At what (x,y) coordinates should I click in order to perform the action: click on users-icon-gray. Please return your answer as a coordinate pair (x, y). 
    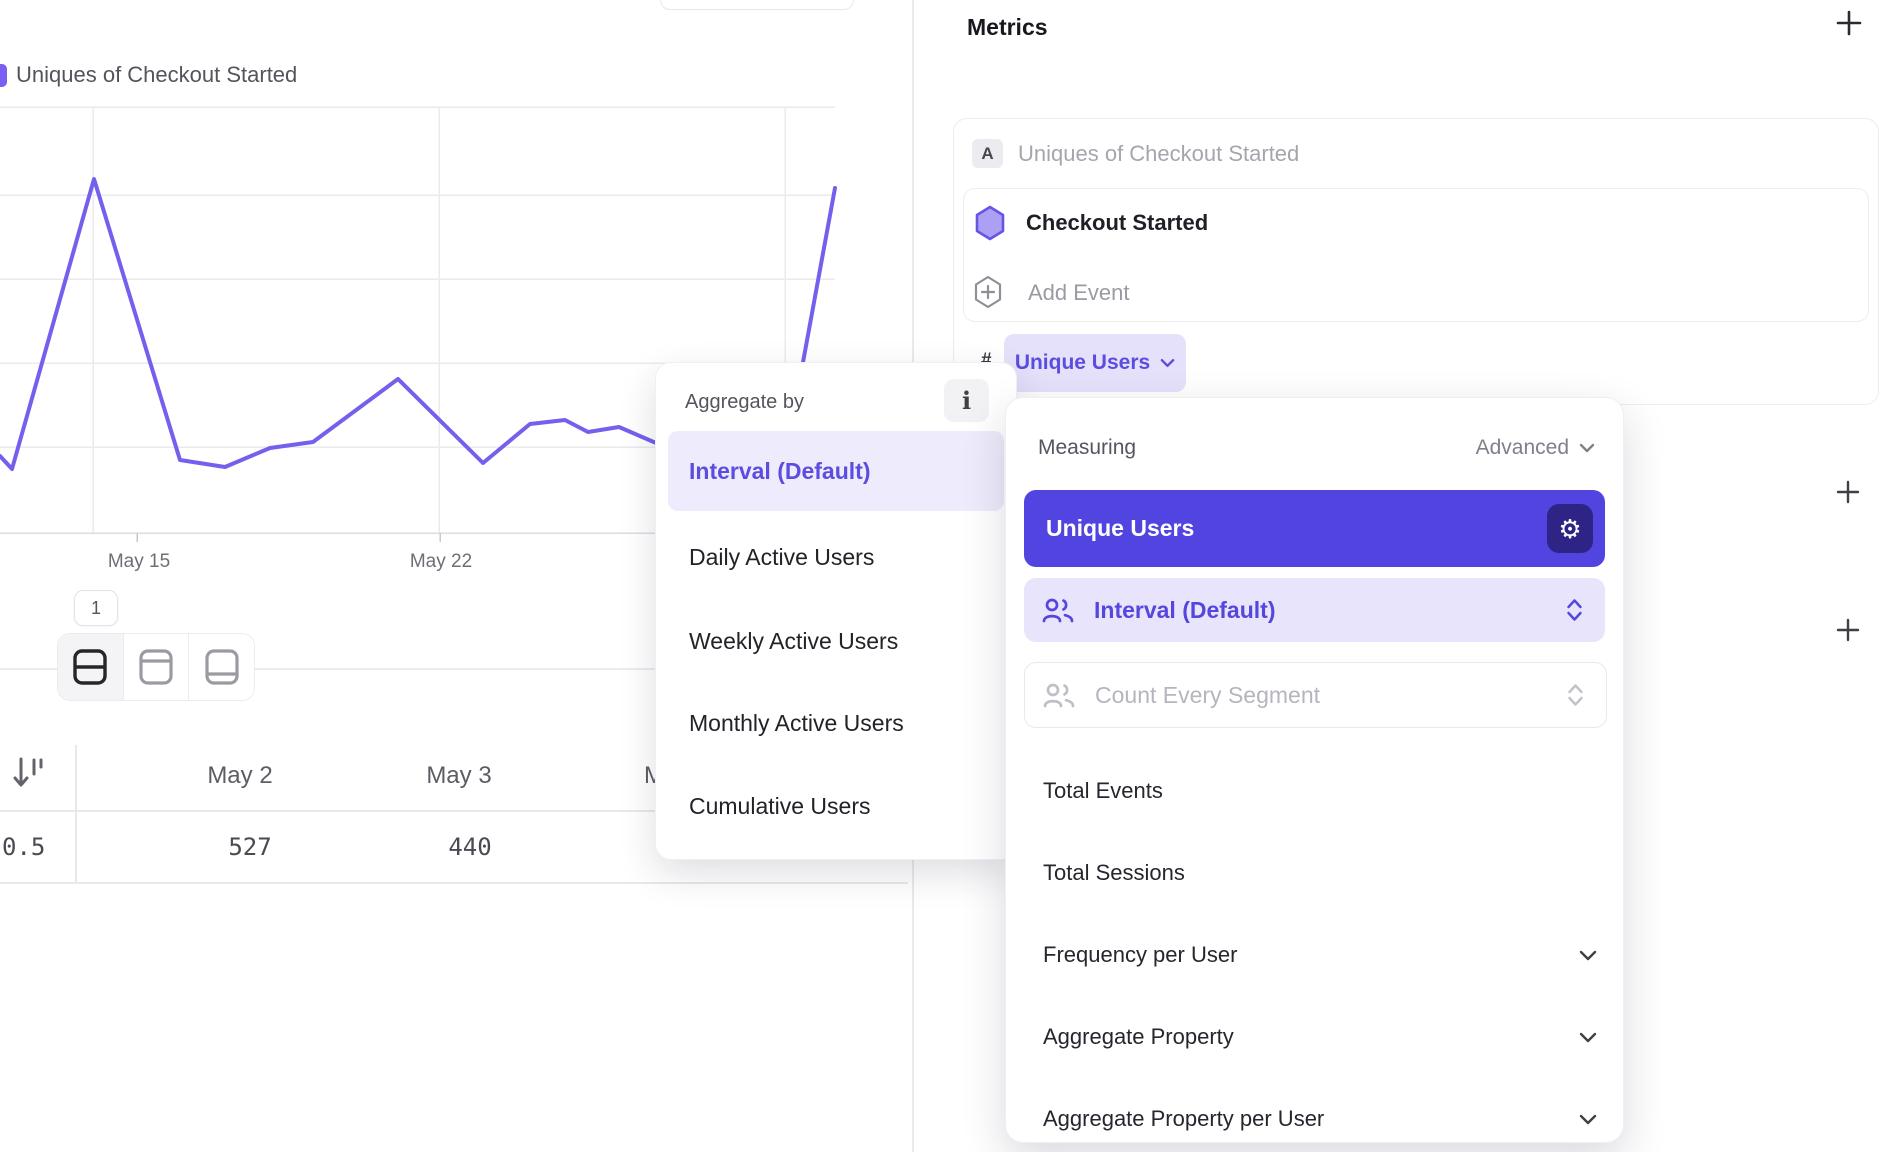
    Looking at the image, I should click on (1059, 695).